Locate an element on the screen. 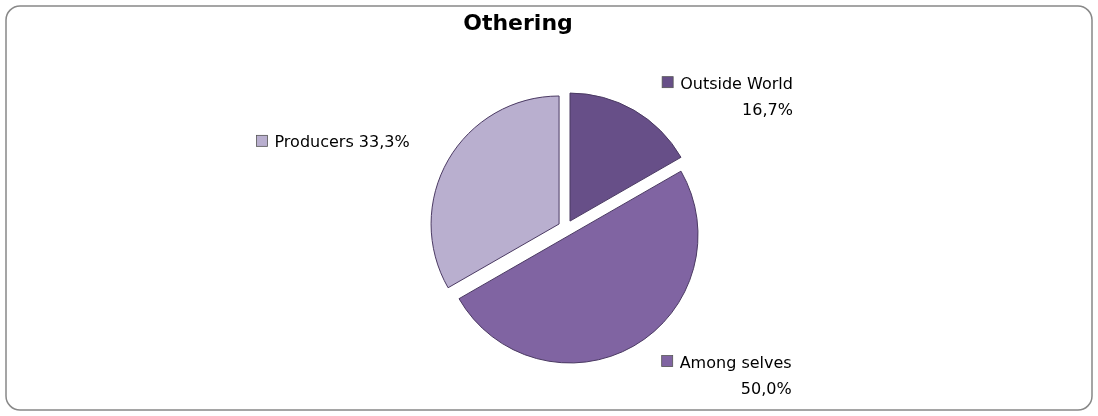  data-label: 50,0% is located at coordinates (766, 388).